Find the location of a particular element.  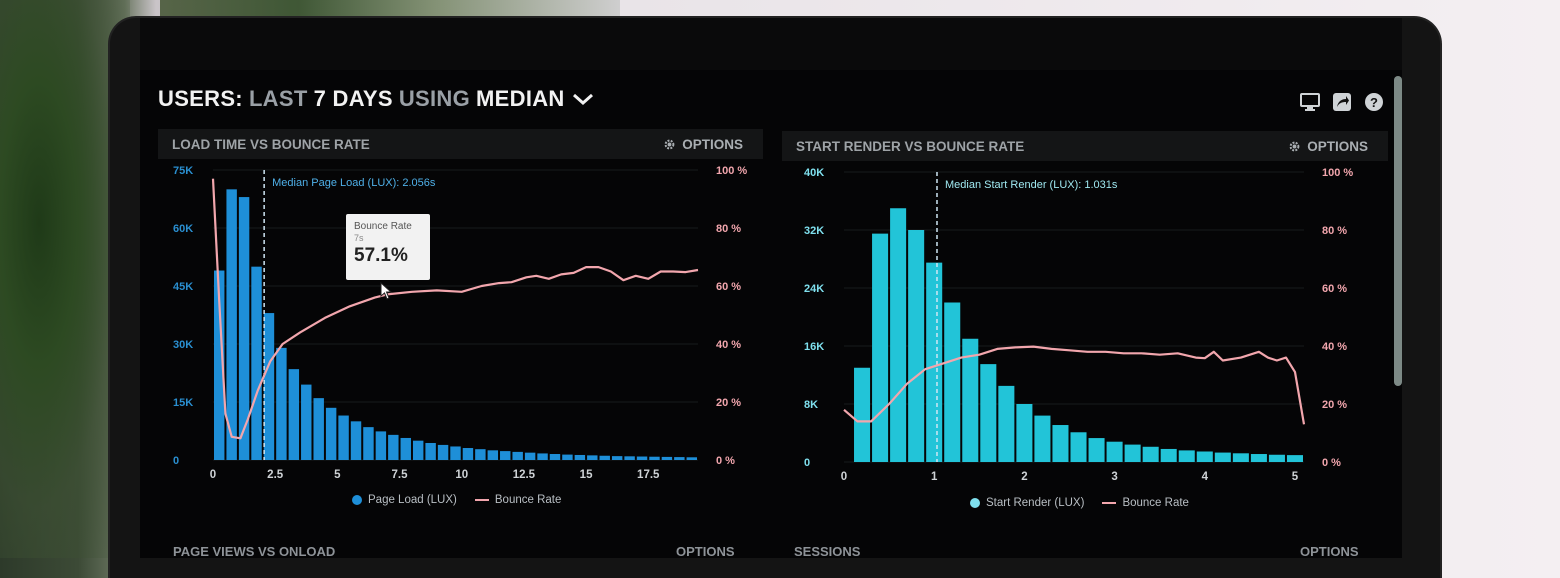

x-tick-label: 2.5 is located at coordinates (275, 475).